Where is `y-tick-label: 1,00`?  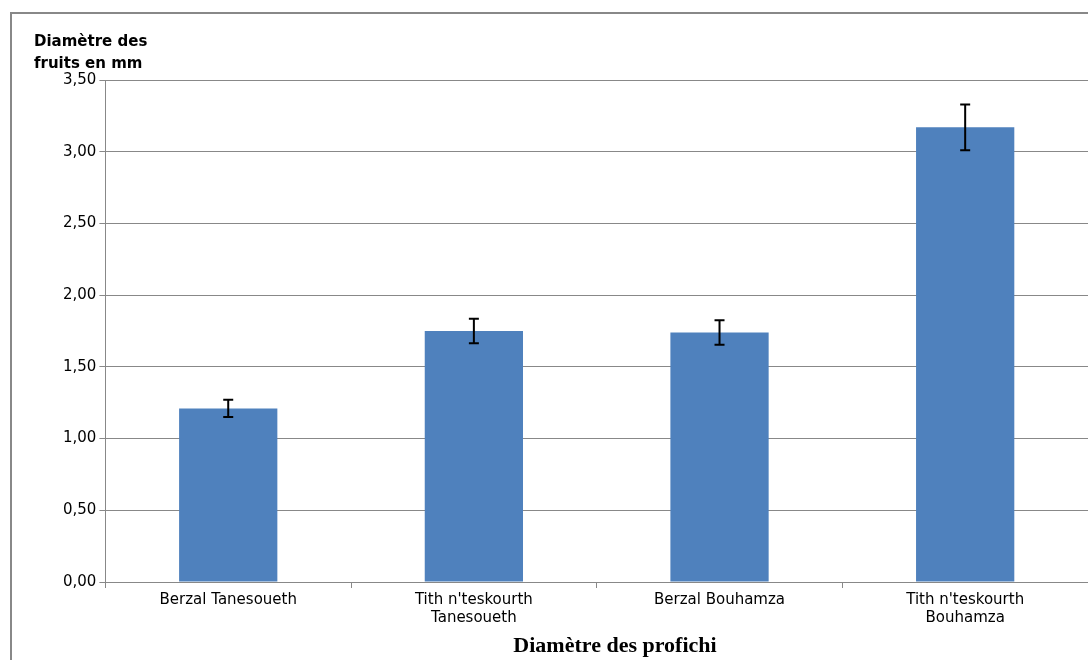 y-tick-label: 1,00 is located at coordinates (79, 437).